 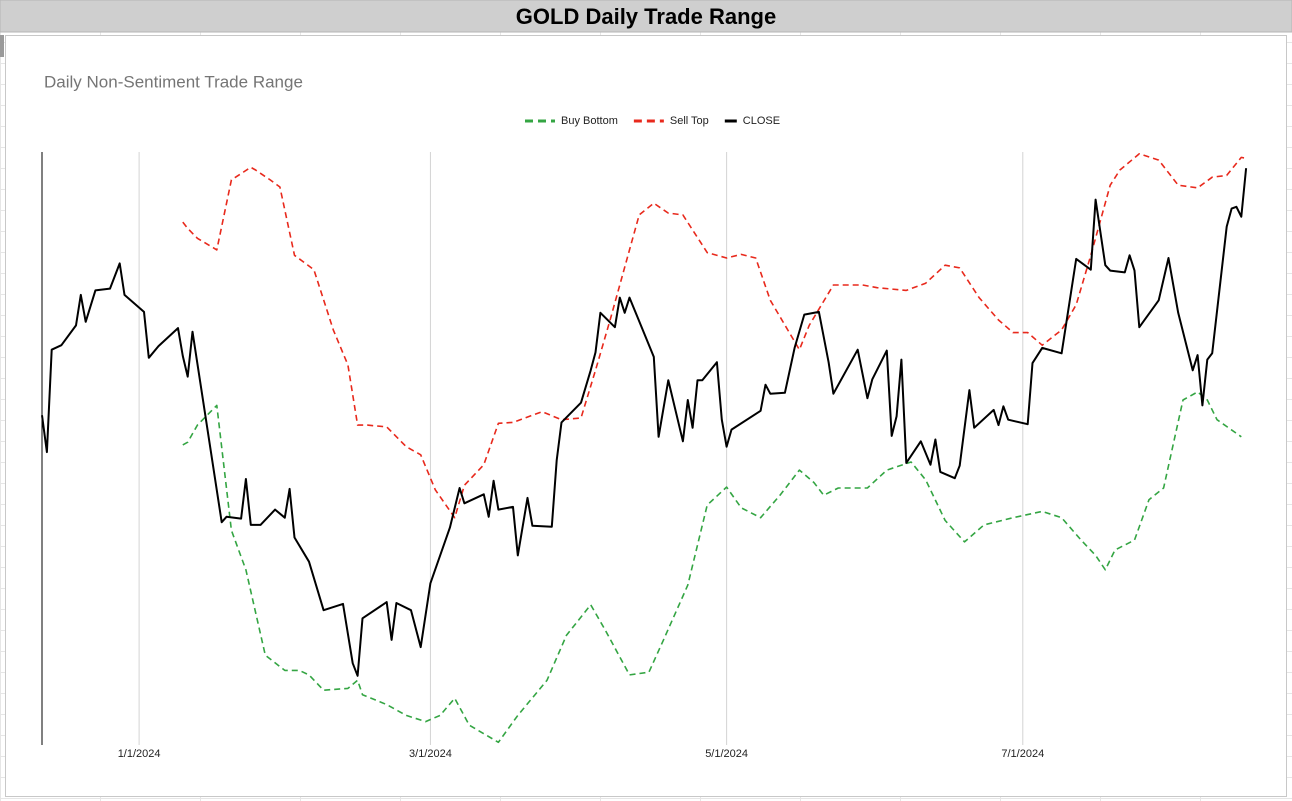 What do you see at coordinates (139, 754) in the screenshot?
I see `x-tick-label: 1/1/2024` at bounding box center [139, 754].